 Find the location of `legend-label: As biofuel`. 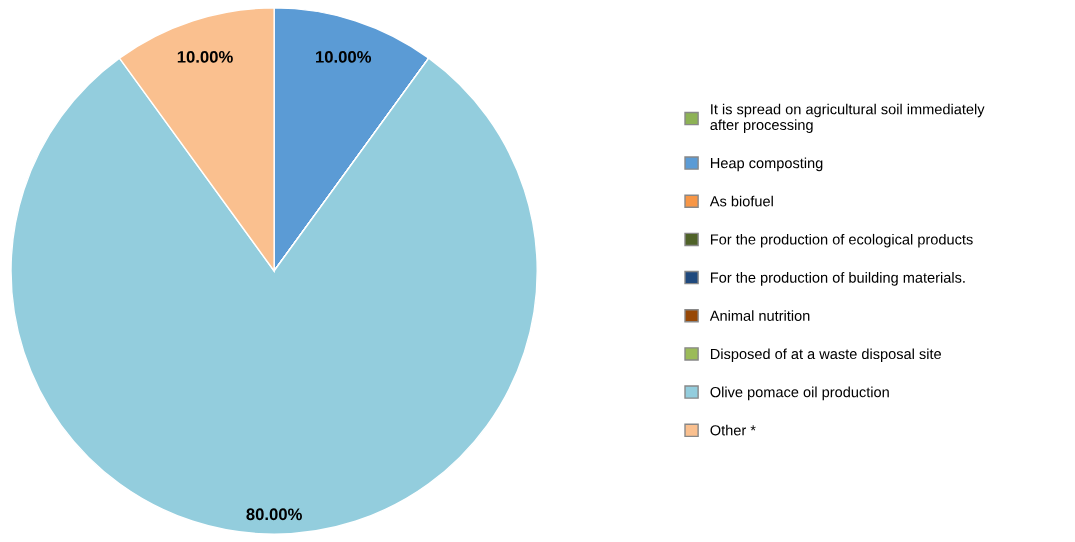

legend-label: As biofuel is located at coordinates (741, 201).